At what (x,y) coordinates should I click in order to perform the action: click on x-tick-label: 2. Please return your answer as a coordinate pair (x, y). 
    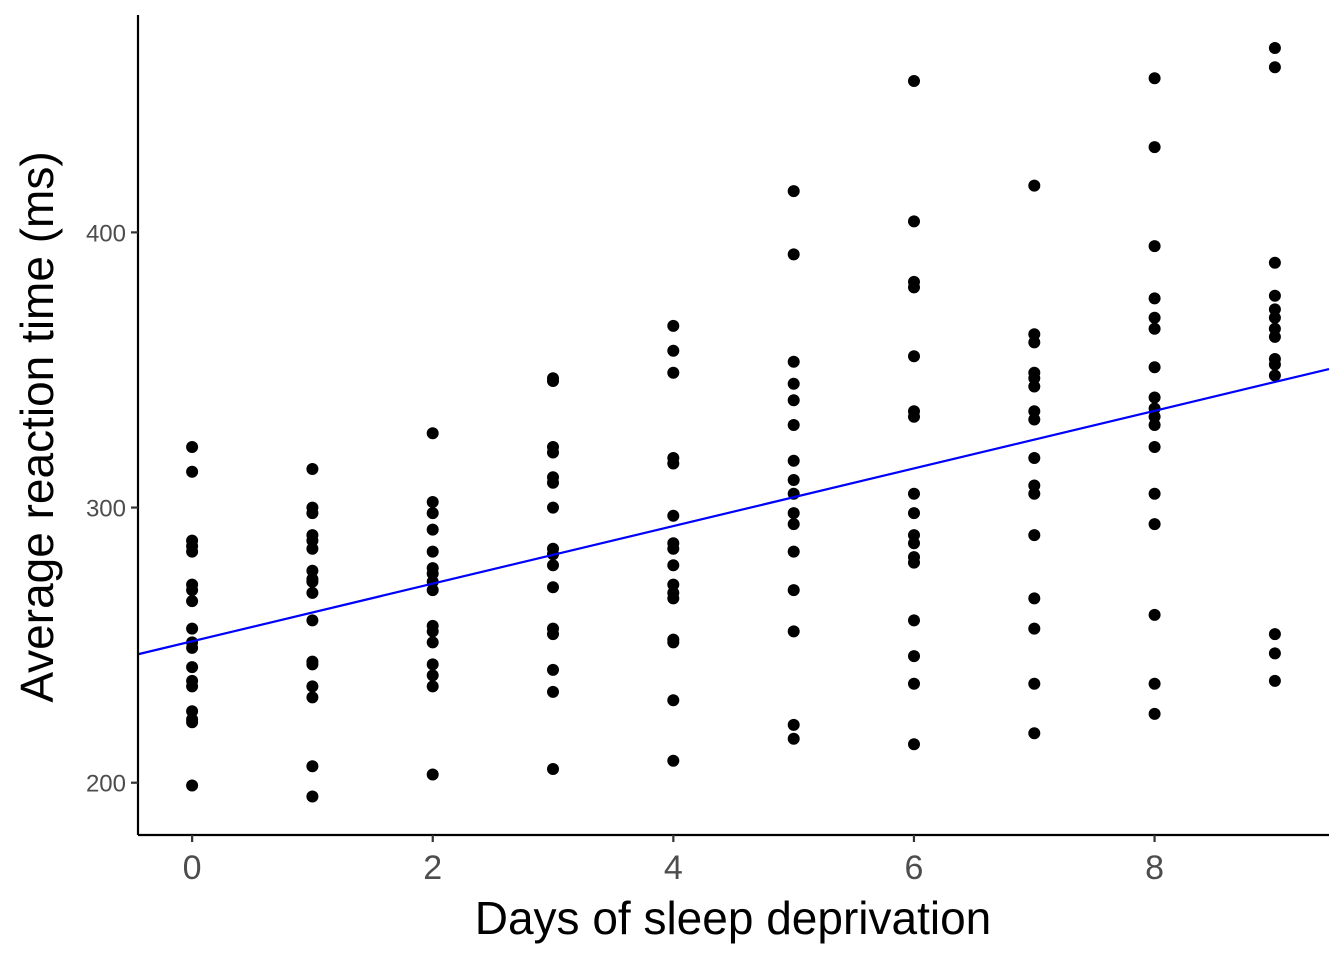
    Looking at the image, I should click on (432, 868).